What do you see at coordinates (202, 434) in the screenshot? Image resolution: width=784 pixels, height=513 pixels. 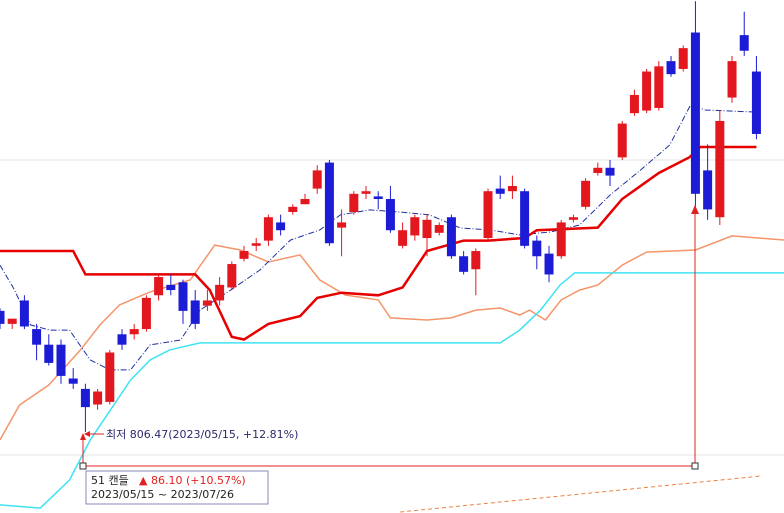 I see `low-note: 최저 806.47(2023/05/15, +12.81%)` at bounding box center [202, 434].